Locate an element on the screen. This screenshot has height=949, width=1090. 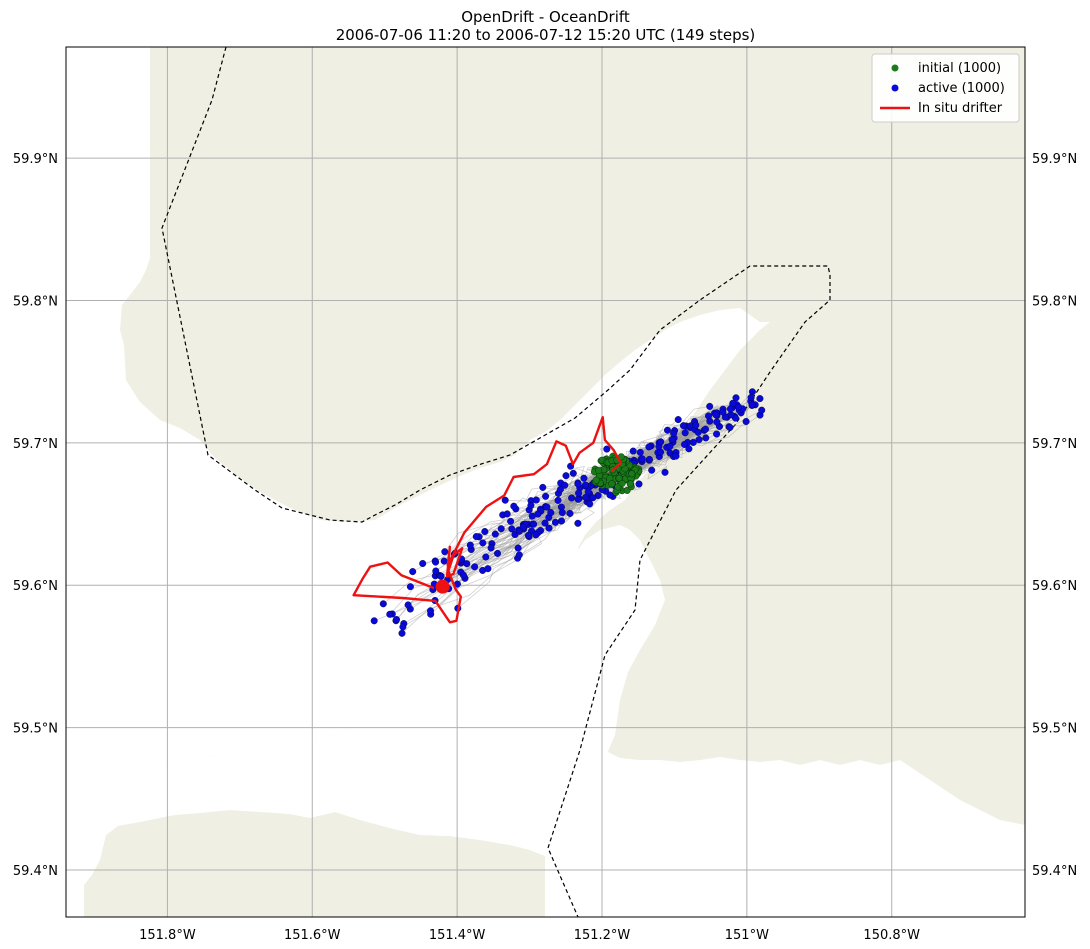
y-tick-label-left: 59.9°N is located at coordinates (35, 159).